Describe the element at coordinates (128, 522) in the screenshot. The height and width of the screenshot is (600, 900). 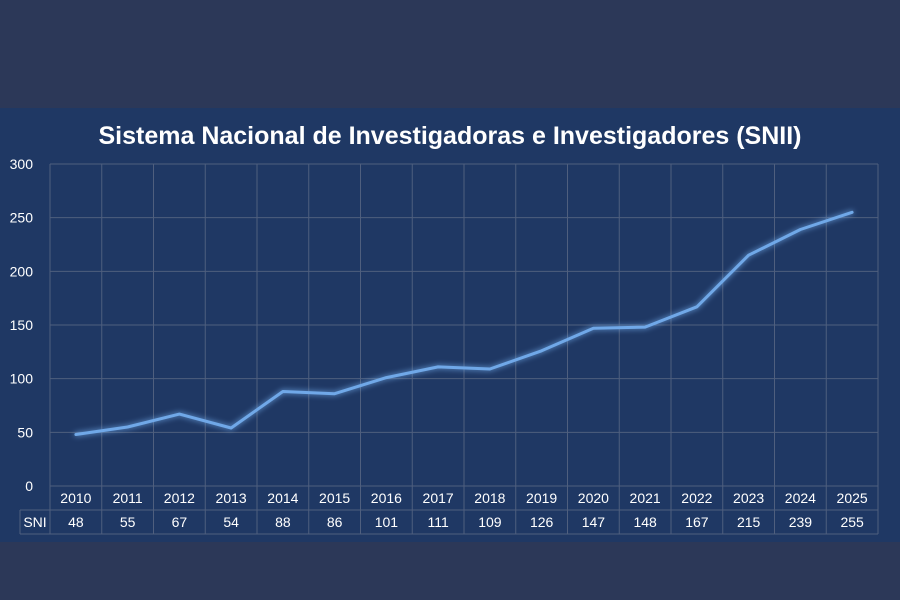
I see `data-table-value: 55` at that location.